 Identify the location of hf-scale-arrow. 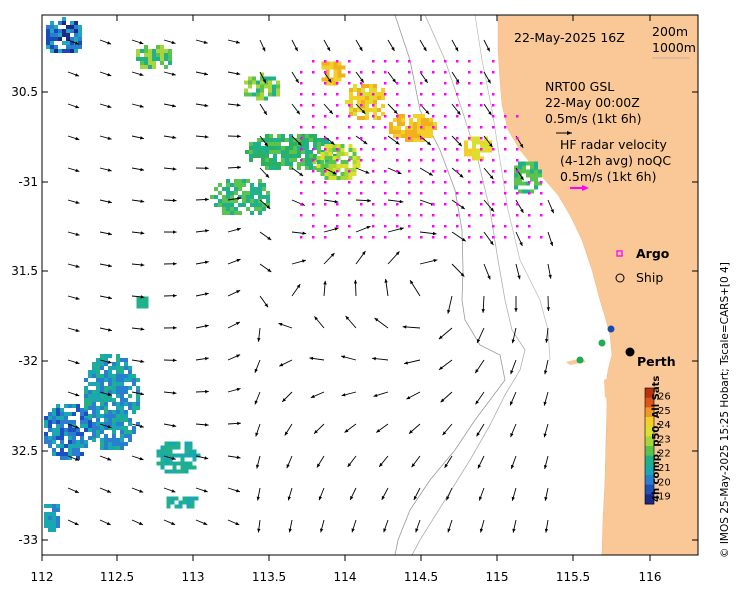
(579, 188).